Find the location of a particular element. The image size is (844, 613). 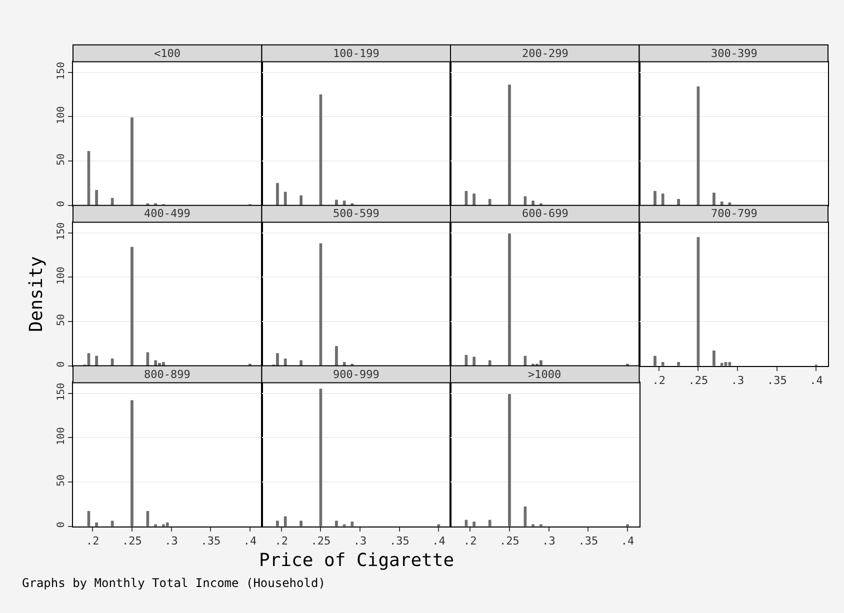

y-axis-title: Density is located at coordinates (37, 294).